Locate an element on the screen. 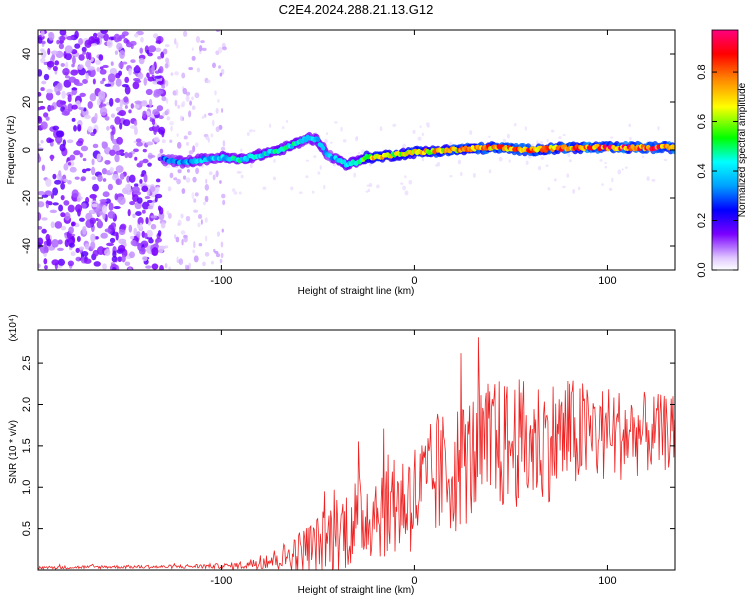  colorbar-ticks: 0.0 0.2 0.4 0.6 0.8 is located at coordinates (717, 171).